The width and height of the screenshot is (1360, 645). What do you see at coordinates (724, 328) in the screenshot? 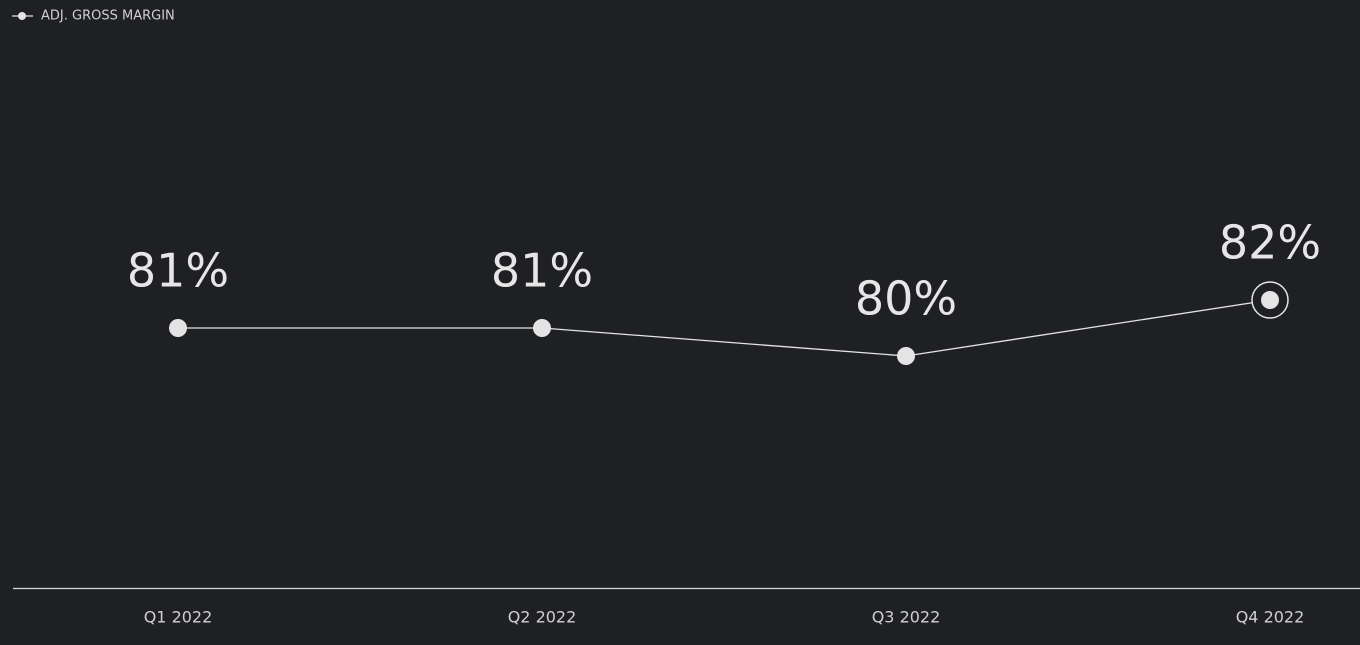
I see `series-line` at bounding box center [724, 328].